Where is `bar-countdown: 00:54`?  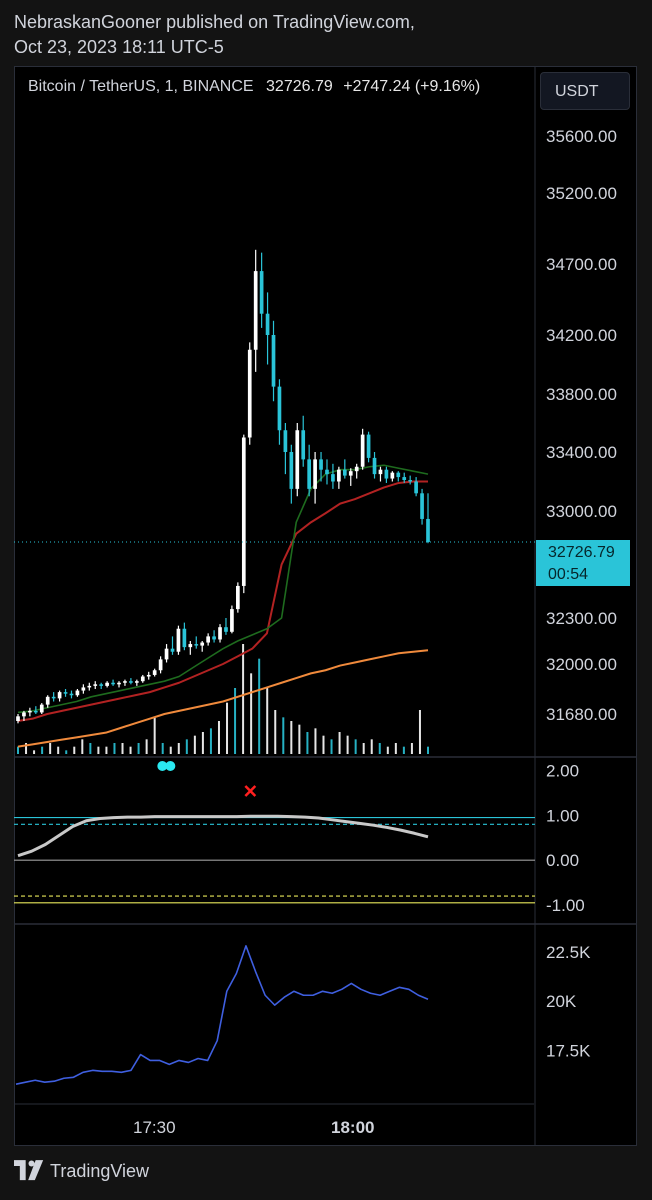
bar-countdown: 00:54 is located at coordinates (568, 574).